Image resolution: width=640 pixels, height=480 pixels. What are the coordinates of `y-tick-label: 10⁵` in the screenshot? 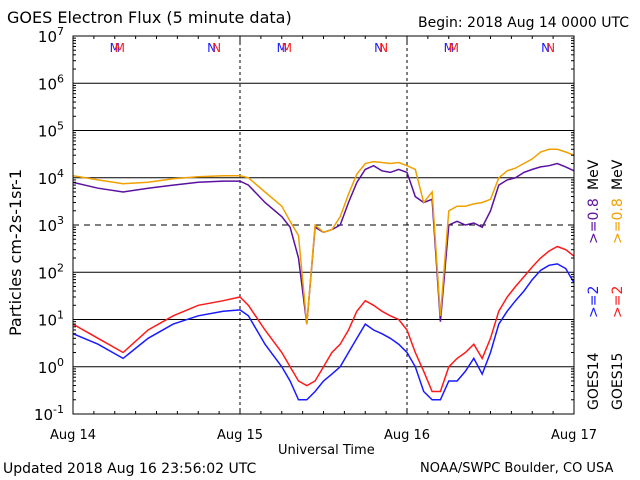 It's located at (51, 130).